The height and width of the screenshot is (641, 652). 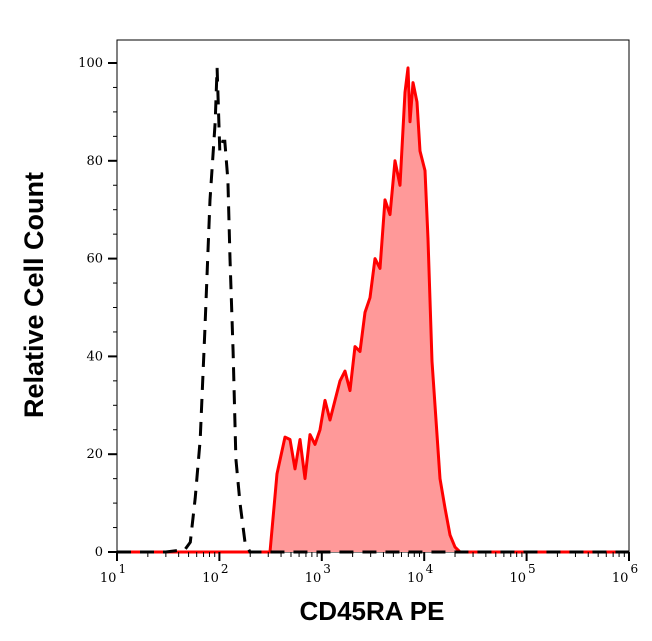 What do you see at coordinates (372, 611) in the screenshot?
I see `x-axis-label: CD45RA PE` at bounding box center [372, 611].